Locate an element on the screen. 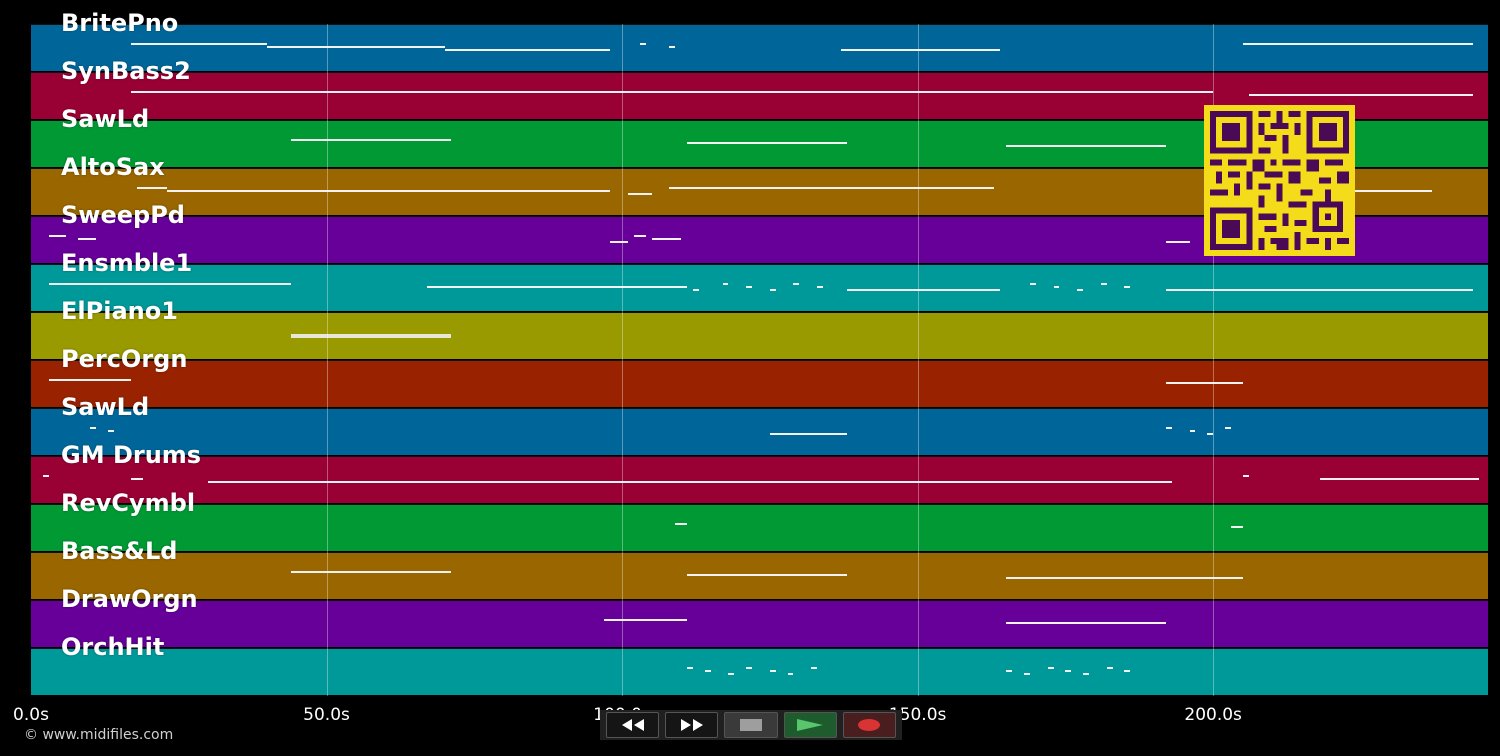 This screenshot has width=1500, height=756. qr-code is located at coordinates (1279, 180).